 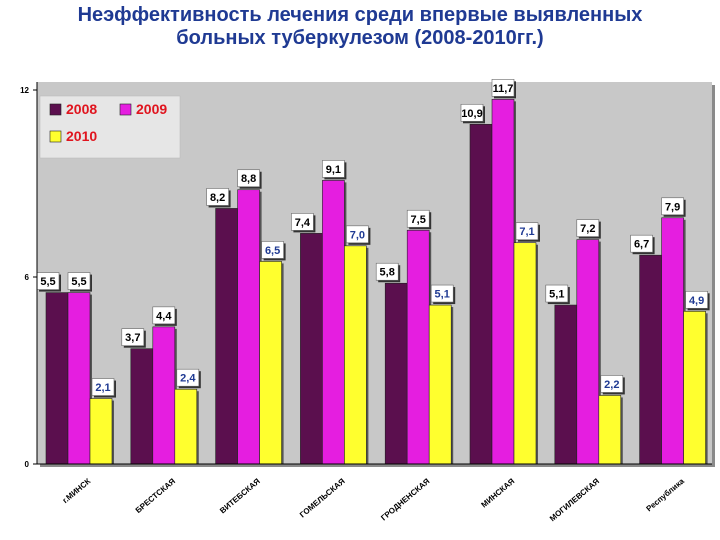 I want to click on data-label-2008-2: 3,7, so click(x=132, y=338).